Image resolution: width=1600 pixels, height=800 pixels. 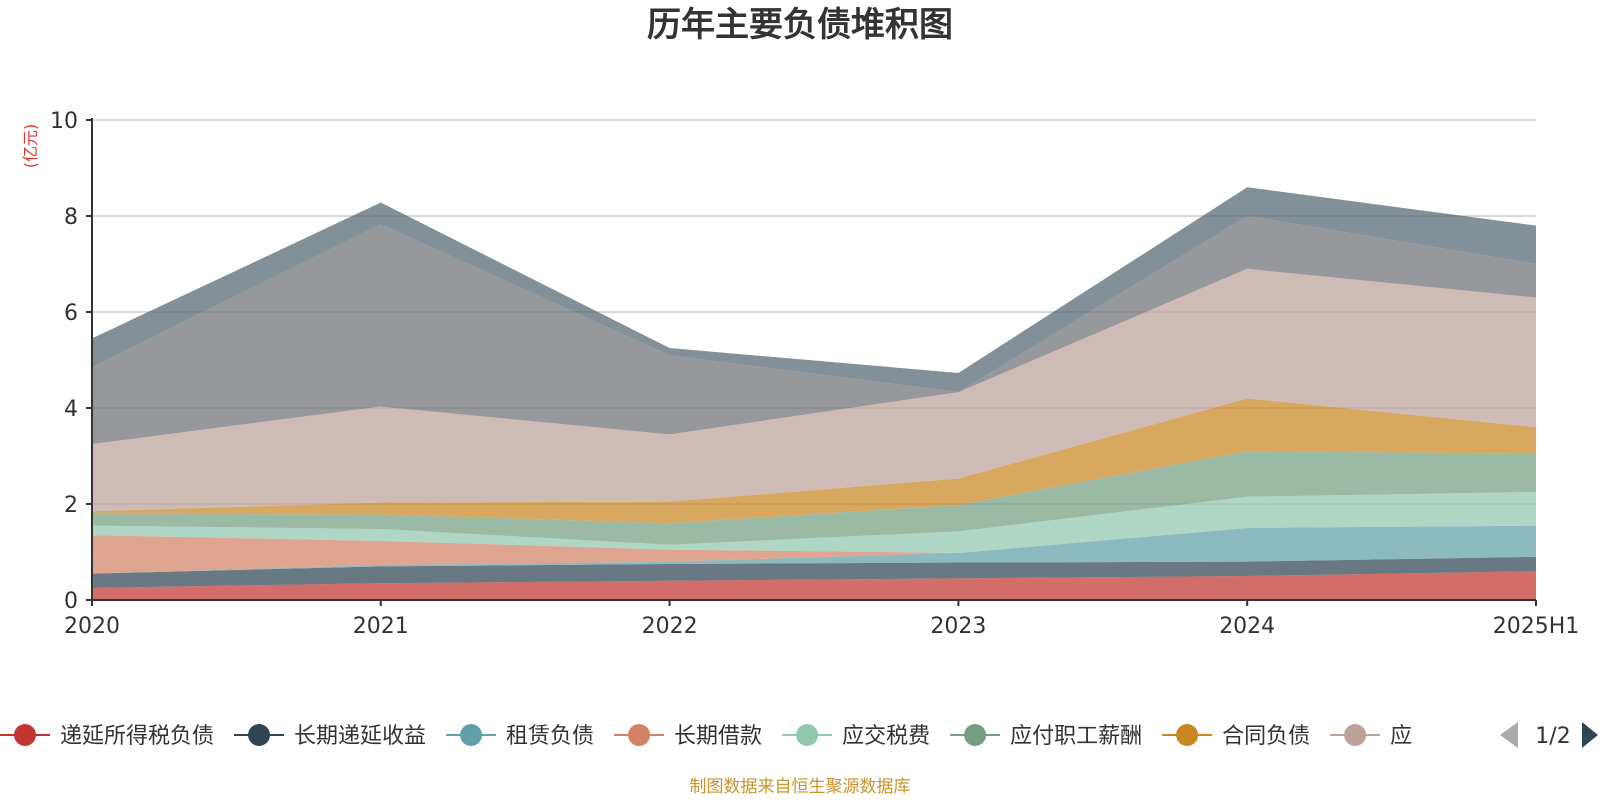 I want to click on legend-next-page-icon, so click(x=1590, y=735).